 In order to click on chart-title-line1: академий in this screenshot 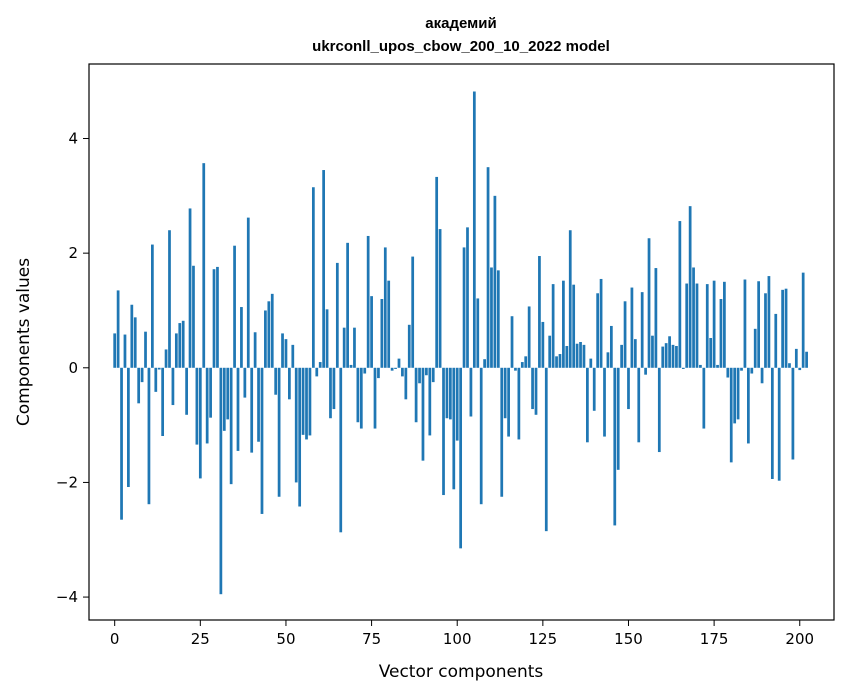, I will do `click(460, 23)`.